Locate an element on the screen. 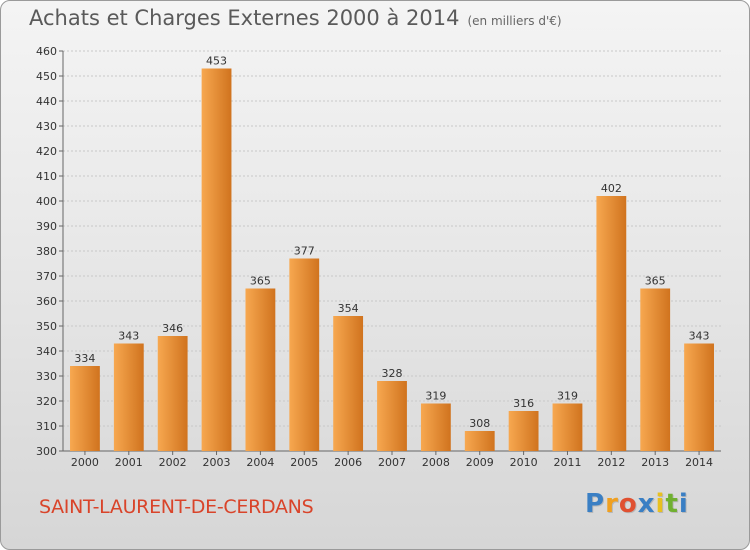 This screenshot has height=550, width=750. y-tick-label: 400 is located at coordinates (46, 201).